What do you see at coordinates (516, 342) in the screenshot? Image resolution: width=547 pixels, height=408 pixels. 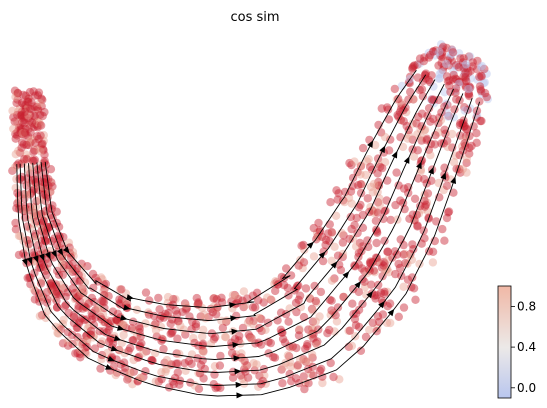 I see `colorbar: 0.0 0.4 0.8` at bounding box center [516, 342].